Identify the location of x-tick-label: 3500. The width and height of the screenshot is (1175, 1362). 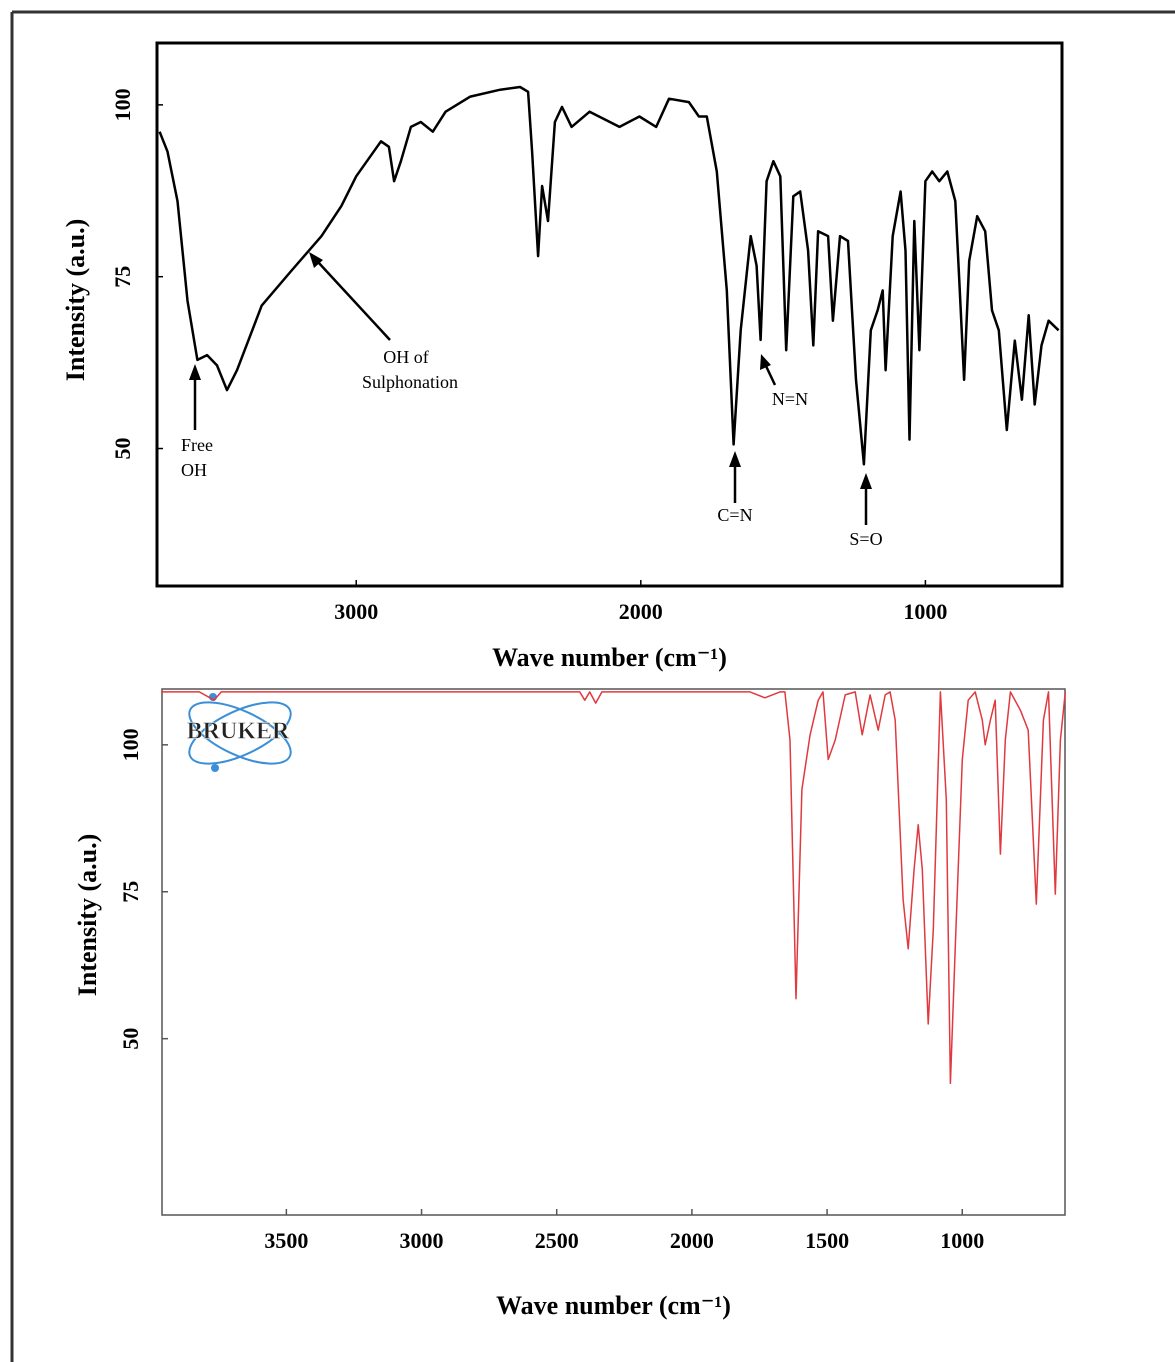
(286, 1240).